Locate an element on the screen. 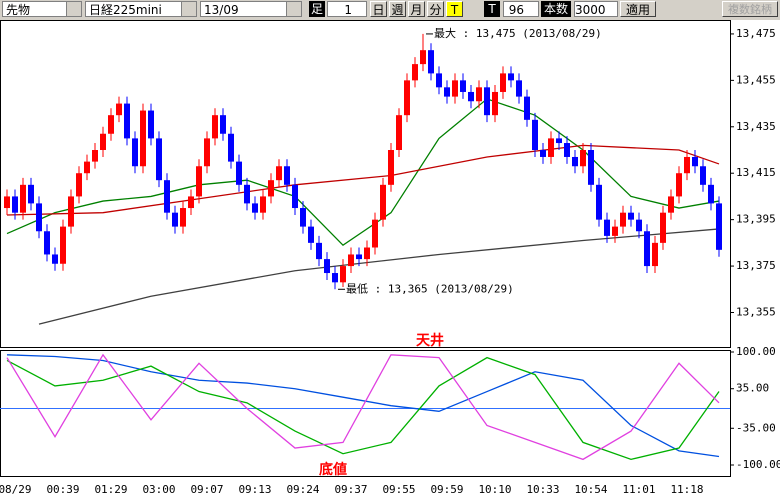 Image resolution: width=780 pixels, height=500 pixels. y-tick-label: 13,455 is located at coordinates (756, 79).